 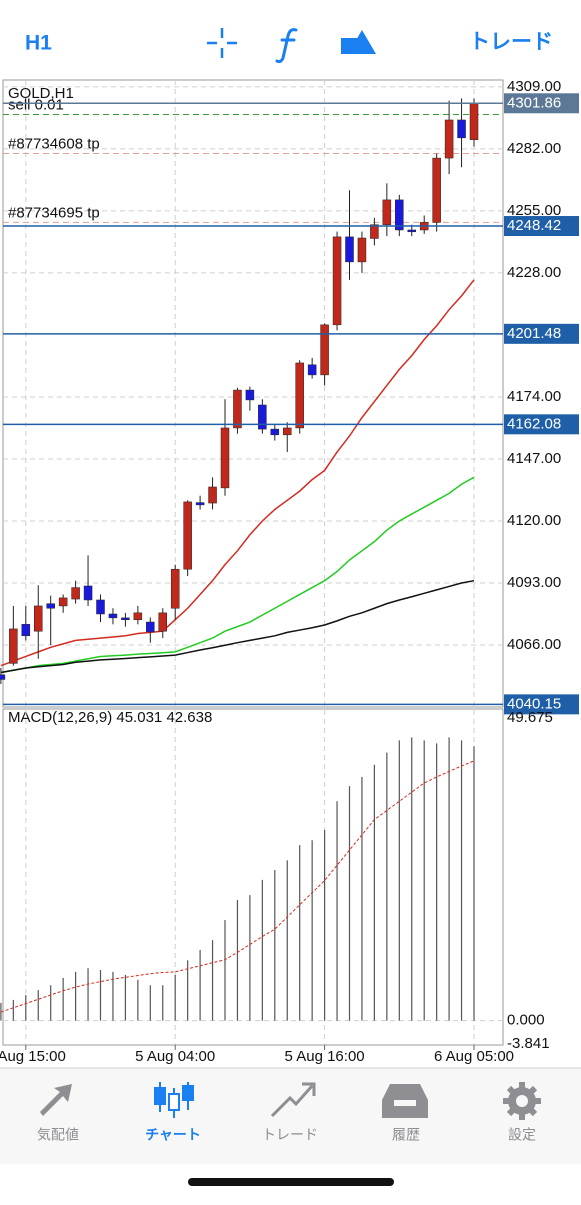 I want to click on y-tick-label: 4228.00, so click(x=534, y=272).